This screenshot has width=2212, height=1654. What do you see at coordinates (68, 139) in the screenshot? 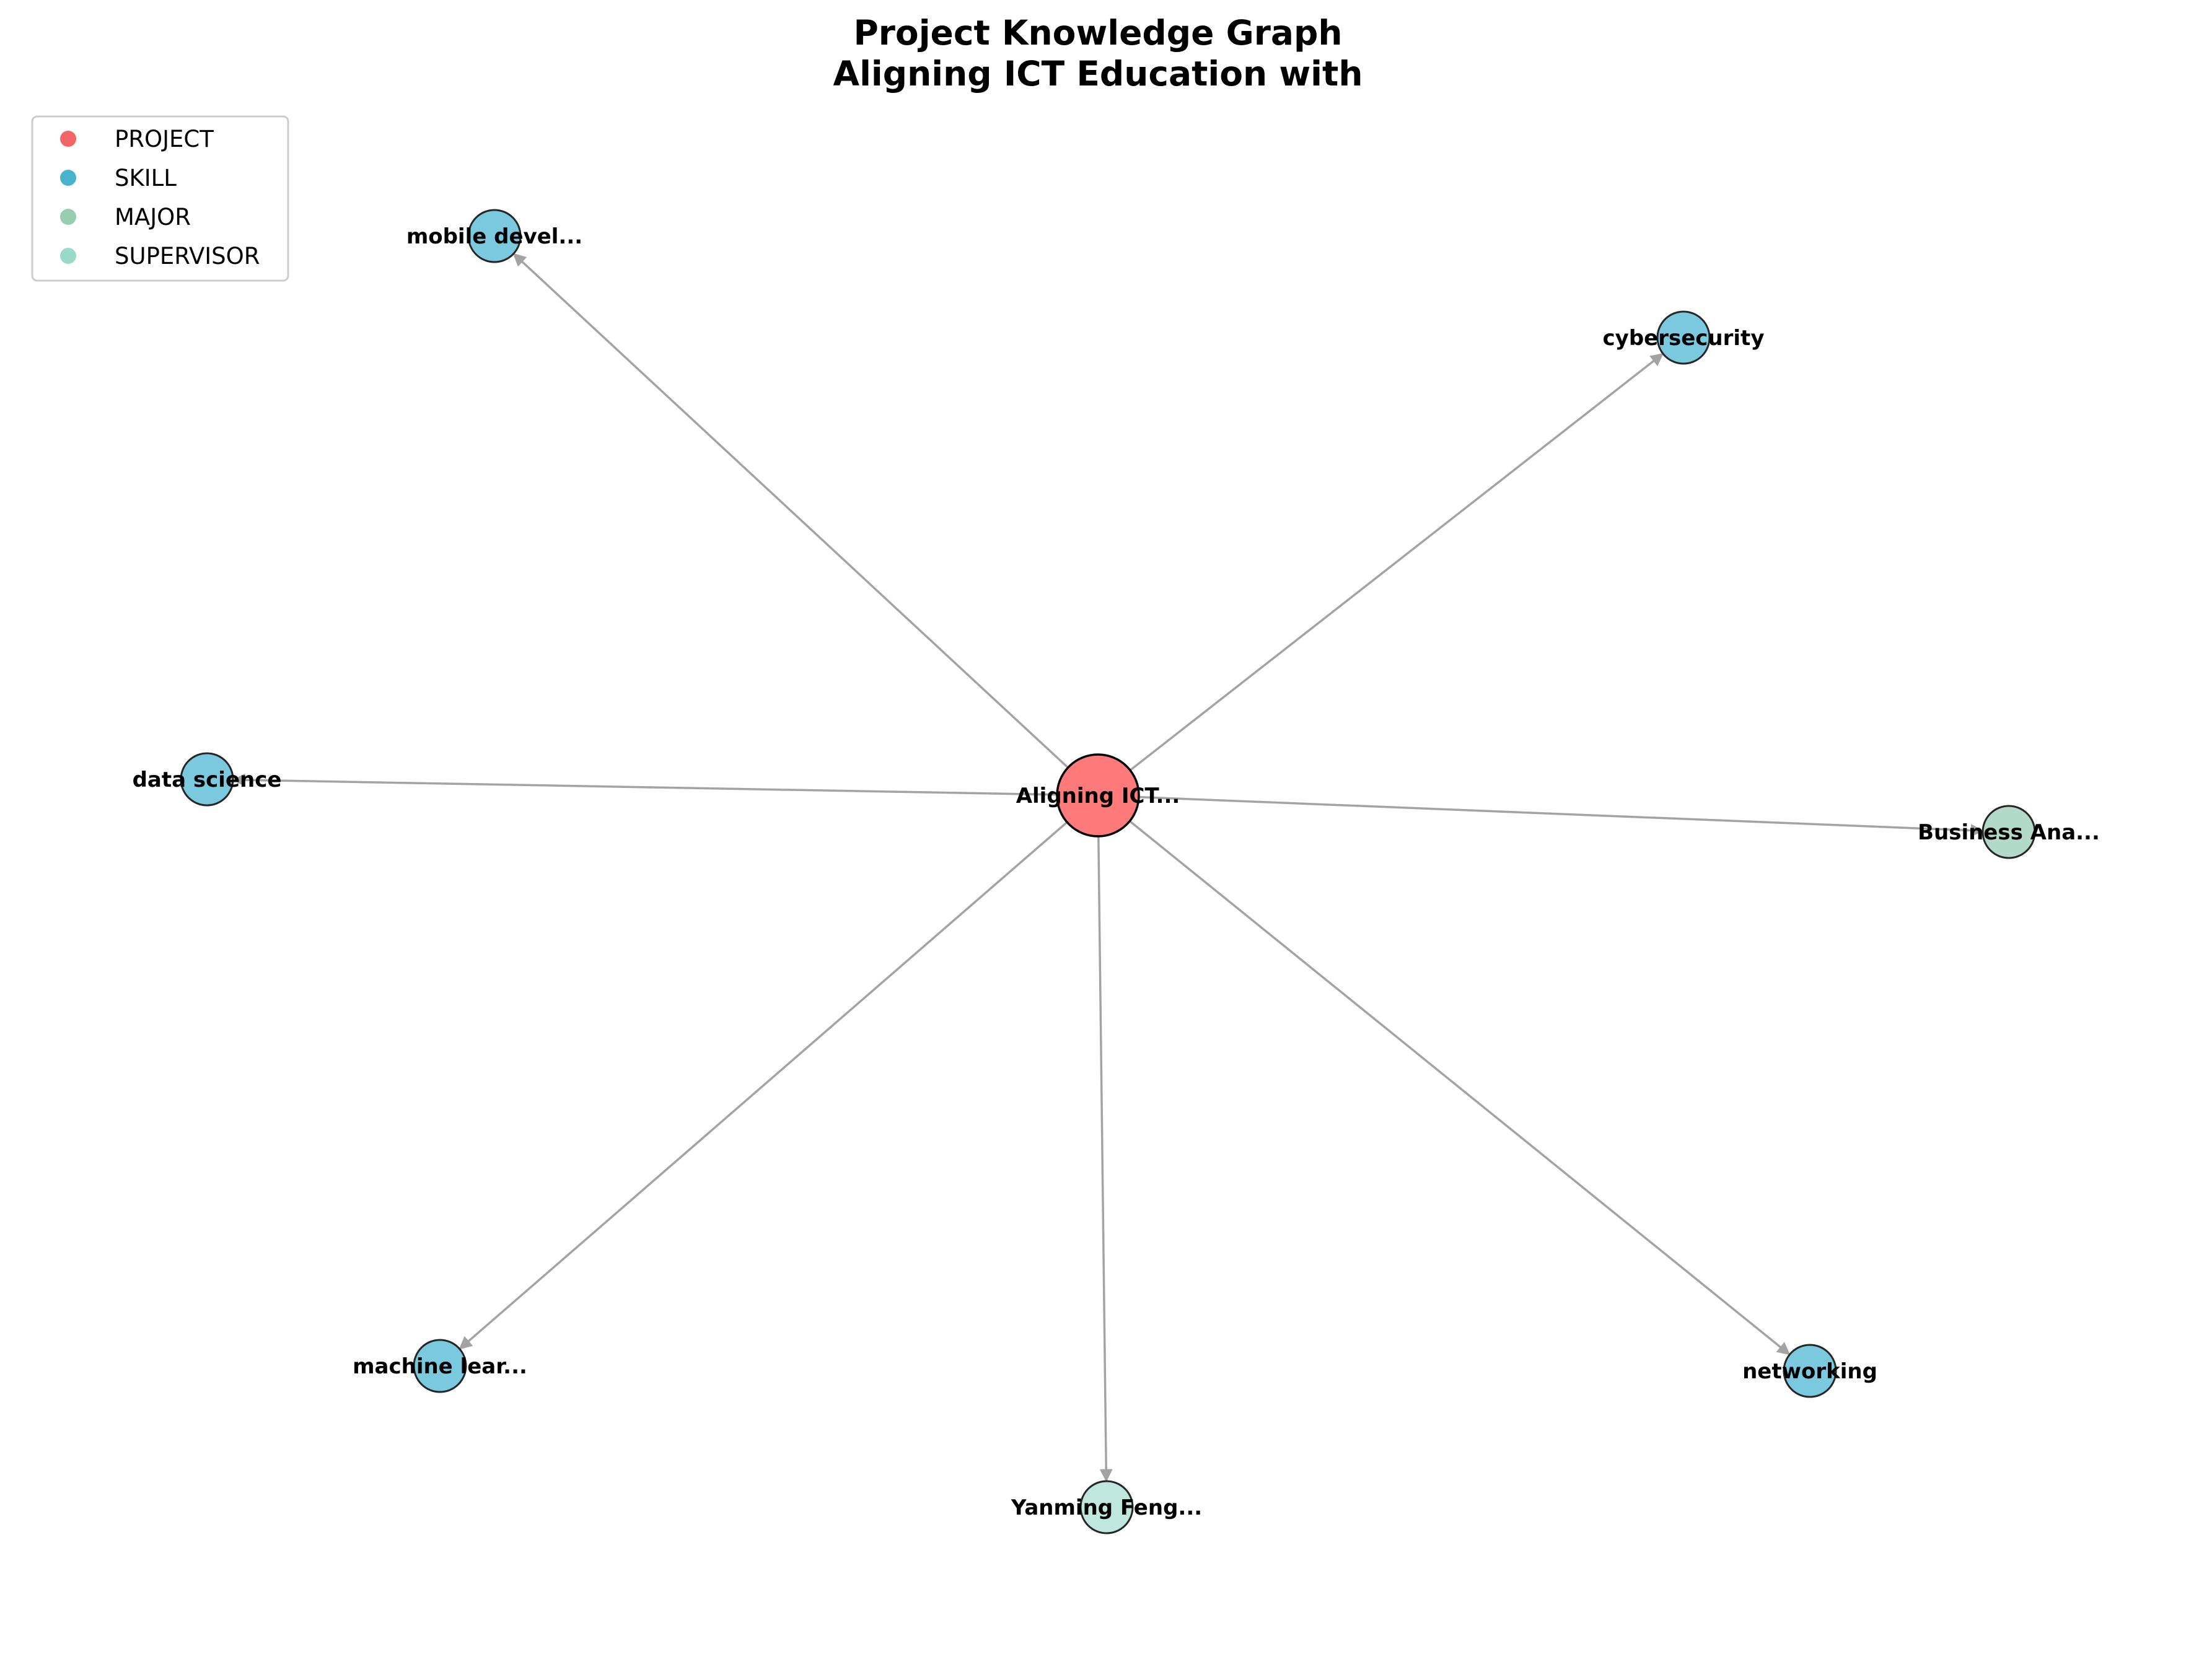
I see `legend-marker-project` at bounding box center [68, 139].